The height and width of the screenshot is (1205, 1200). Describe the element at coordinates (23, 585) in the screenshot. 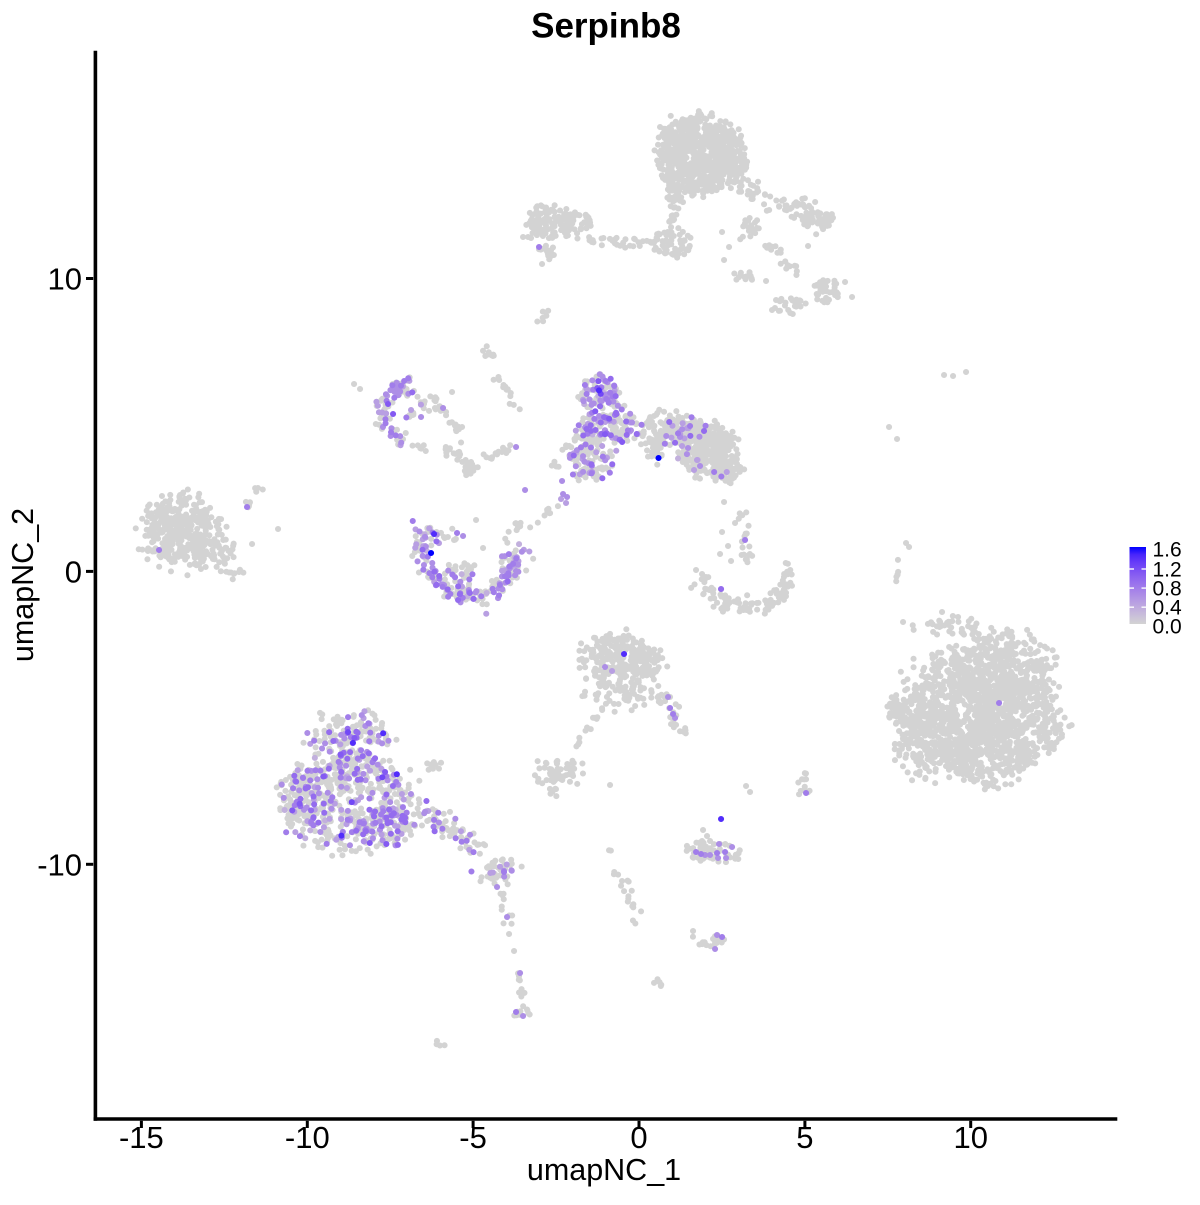

I see `svg-text: umapNC_2` at that location.